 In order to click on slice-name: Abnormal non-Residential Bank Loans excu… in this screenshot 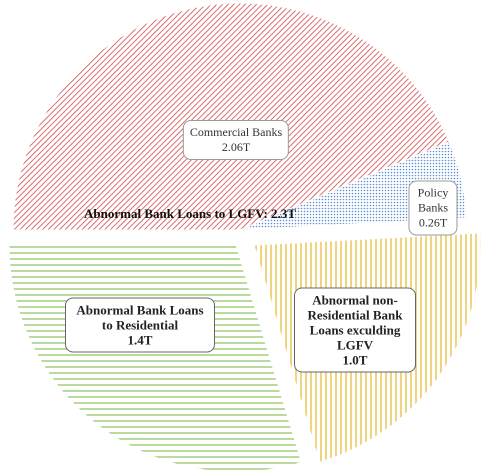, I will do `click(355, 322)`.